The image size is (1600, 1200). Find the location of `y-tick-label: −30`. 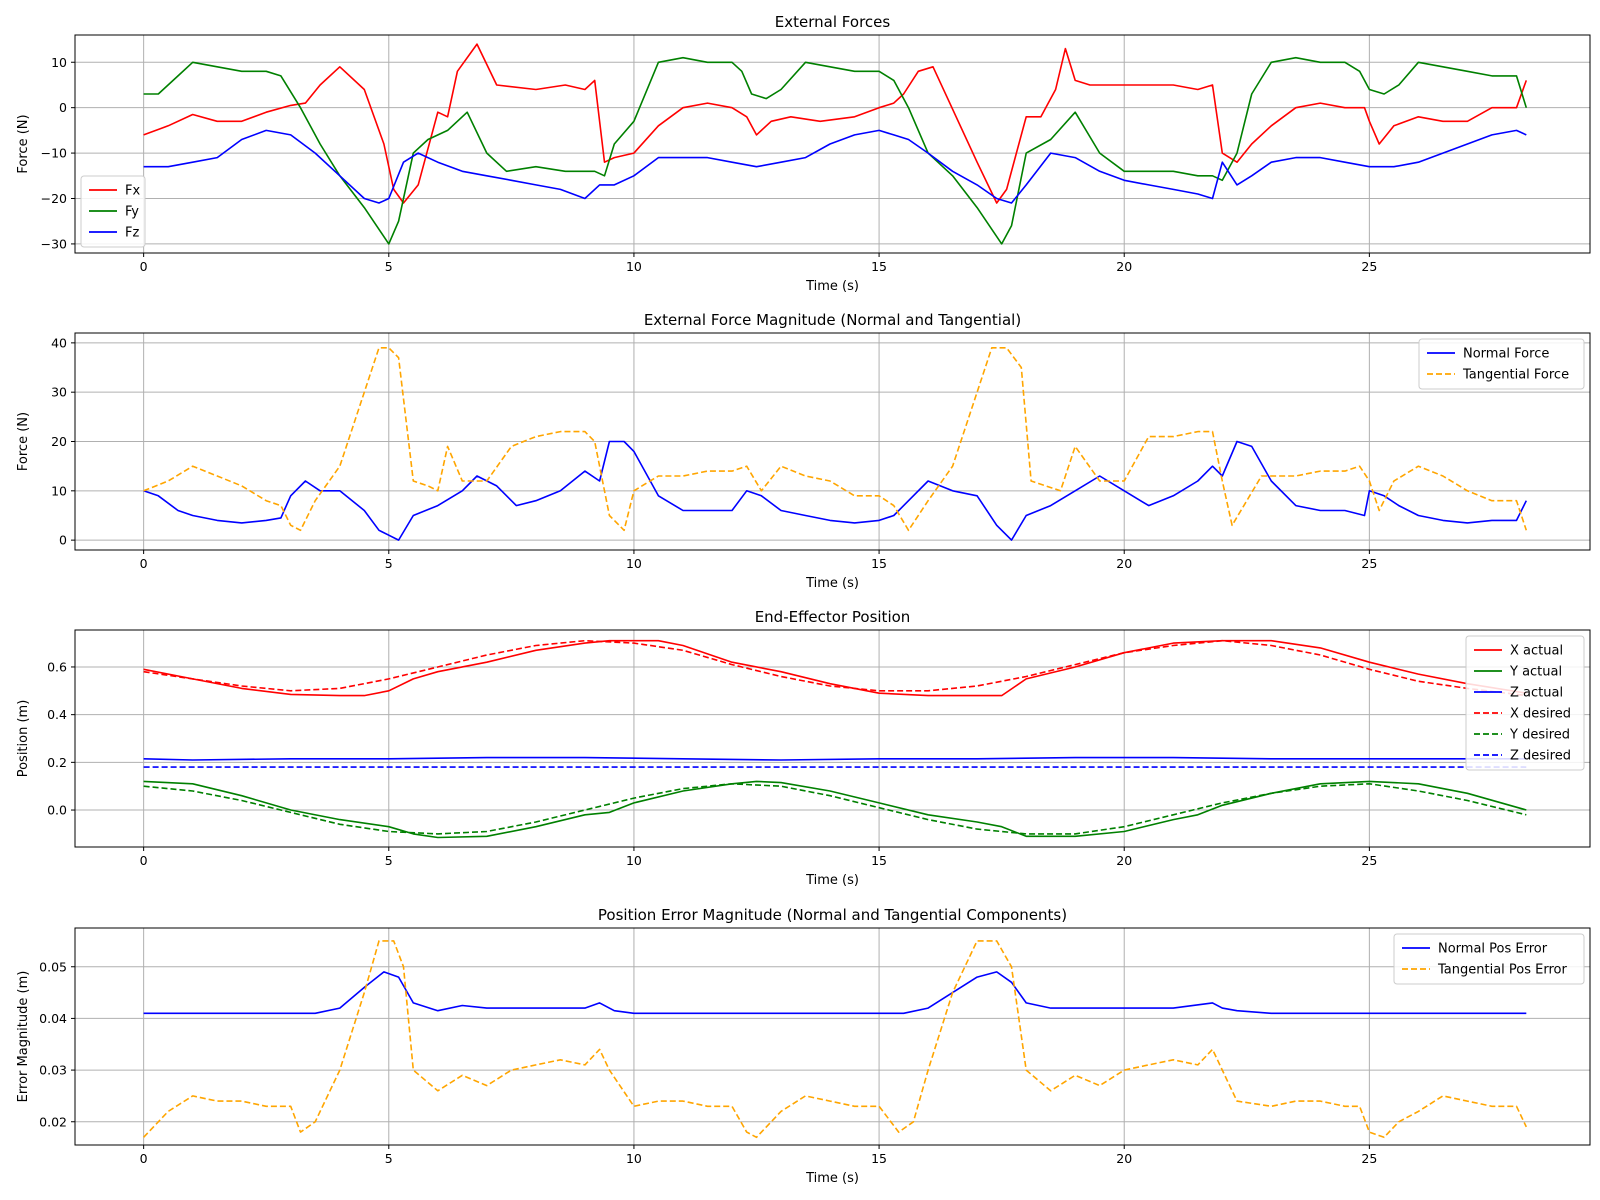

y-tick-label: −30 is located at coordinates (54, 243).